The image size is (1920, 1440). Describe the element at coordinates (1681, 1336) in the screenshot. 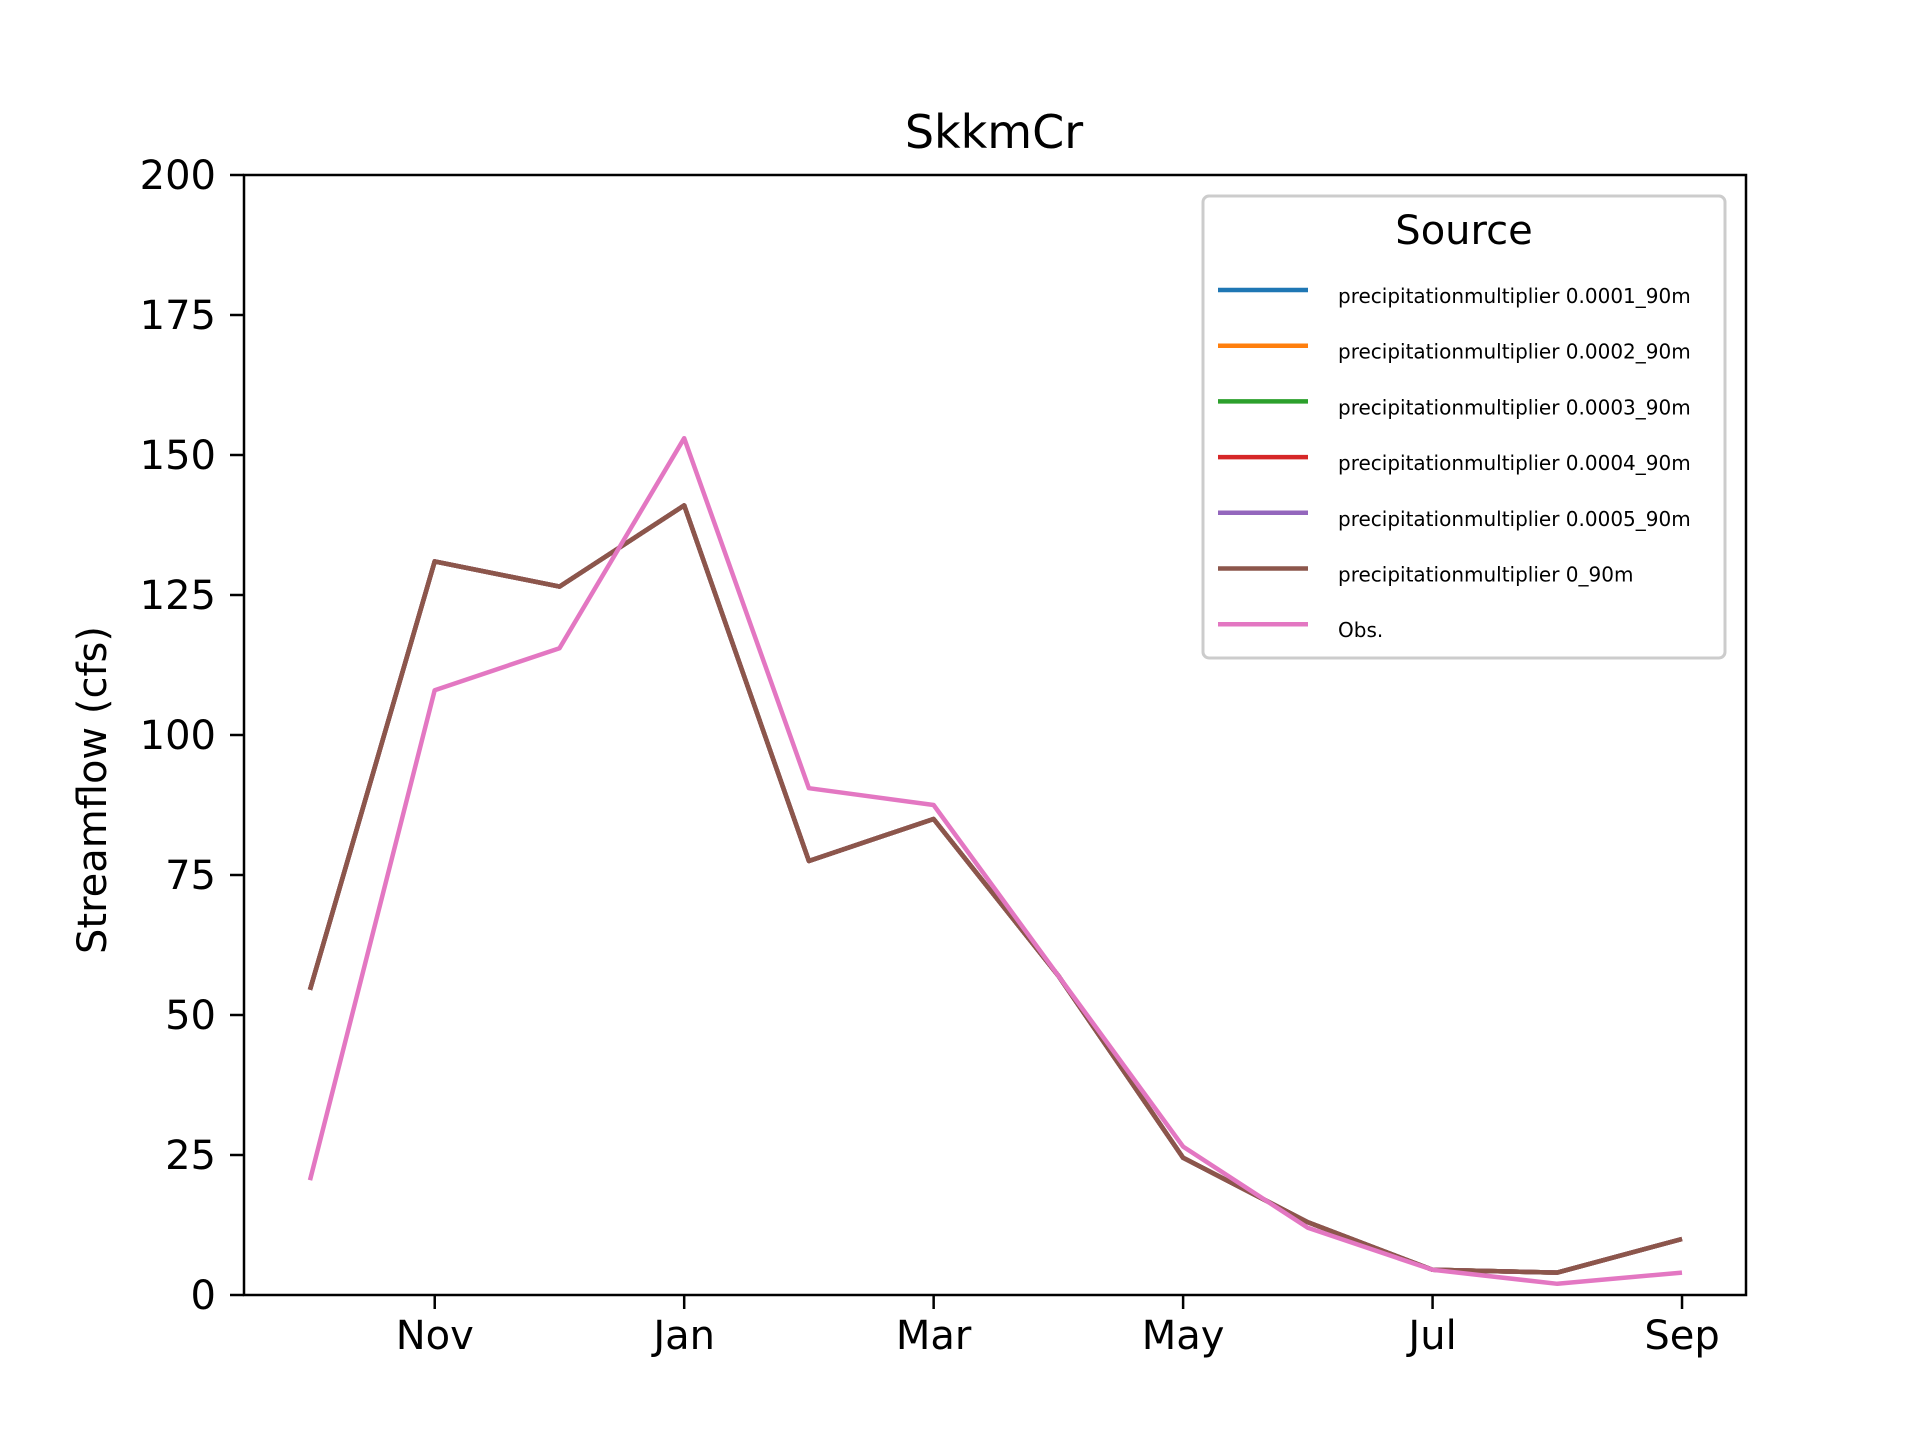

I see `x-tick-label: Sep` at that location.